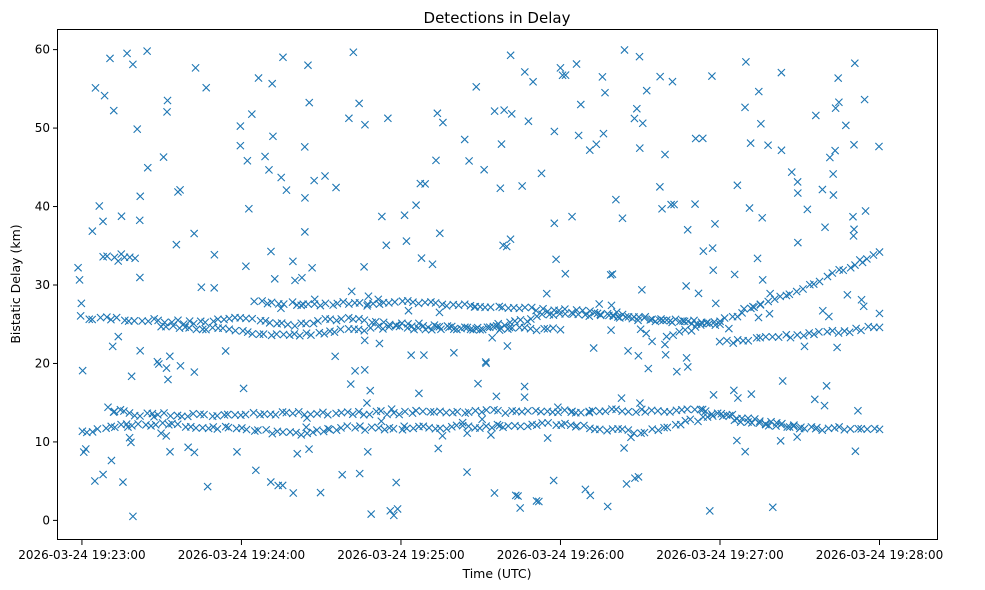  I want to click on x-tick-label: 2026-03-24 19:26:00, so click(560, 555).